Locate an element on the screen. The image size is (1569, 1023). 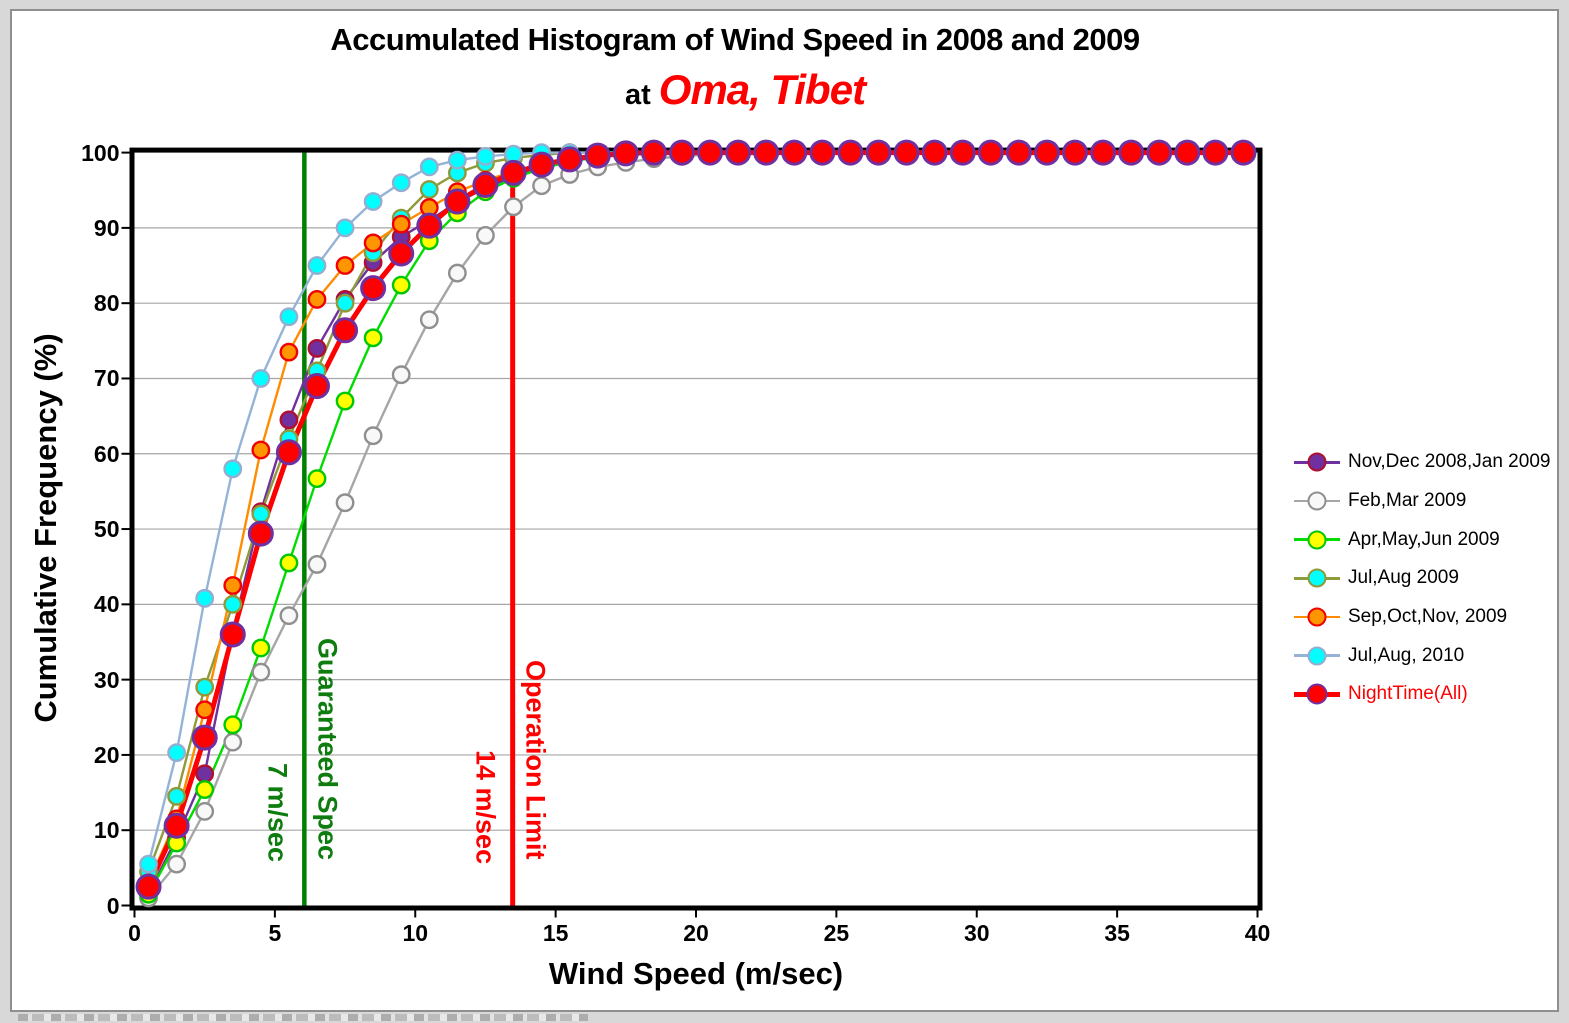
legend-label: Nov,Dec 2008,Jan 2009 is located at coordinates (1449, 462).